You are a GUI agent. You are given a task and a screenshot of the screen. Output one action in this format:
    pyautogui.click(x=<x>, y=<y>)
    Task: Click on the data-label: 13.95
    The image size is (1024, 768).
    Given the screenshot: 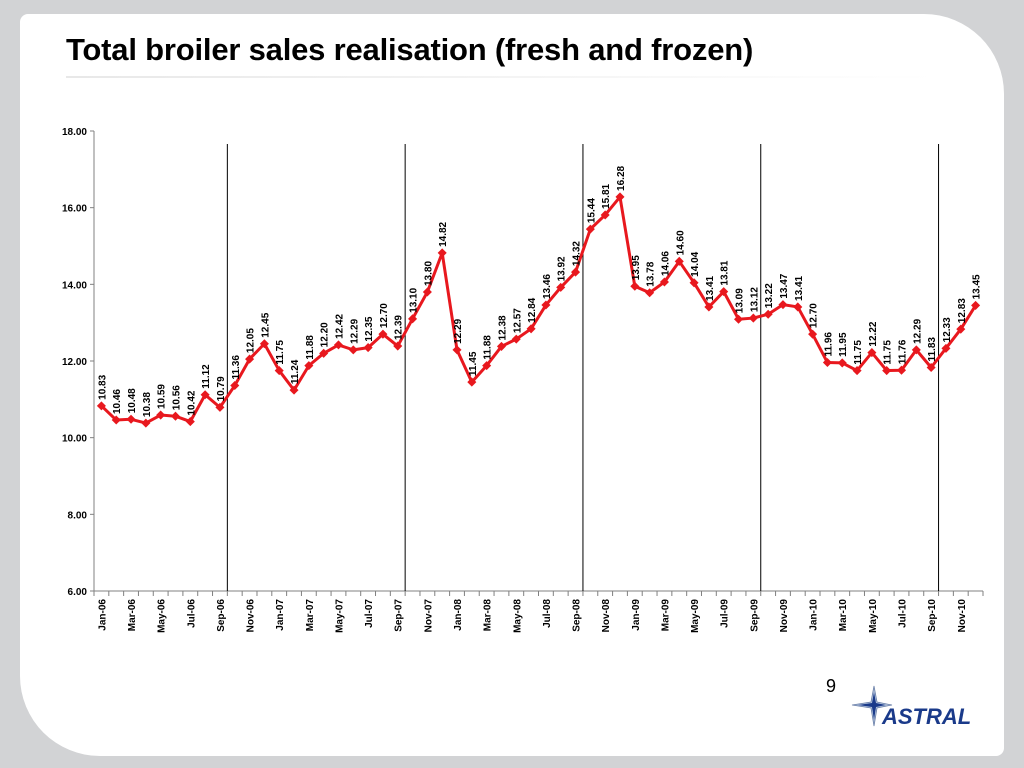 What is the action you would take?
    pyautogui.click(x=636, y=267)
    